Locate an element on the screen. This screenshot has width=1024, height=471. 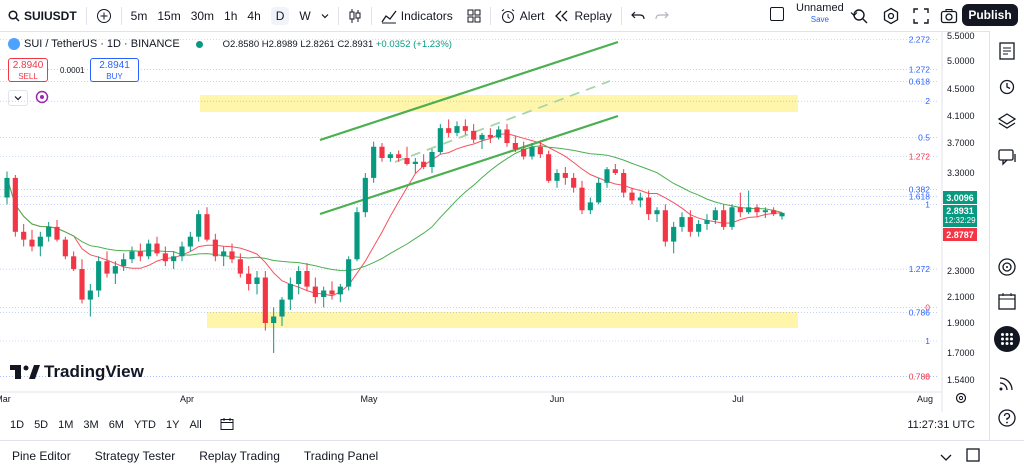
symbol-search: SUIUSDT is located at coordinates (41, 15).